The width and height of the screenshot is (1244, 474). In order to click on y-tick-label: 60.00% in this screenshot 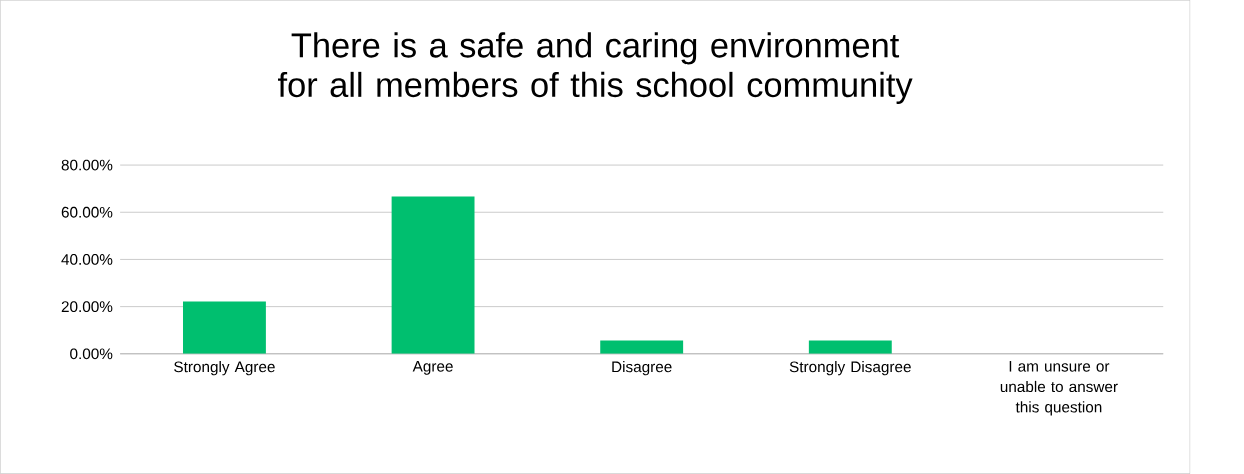, I will do `click(87, 212)`.